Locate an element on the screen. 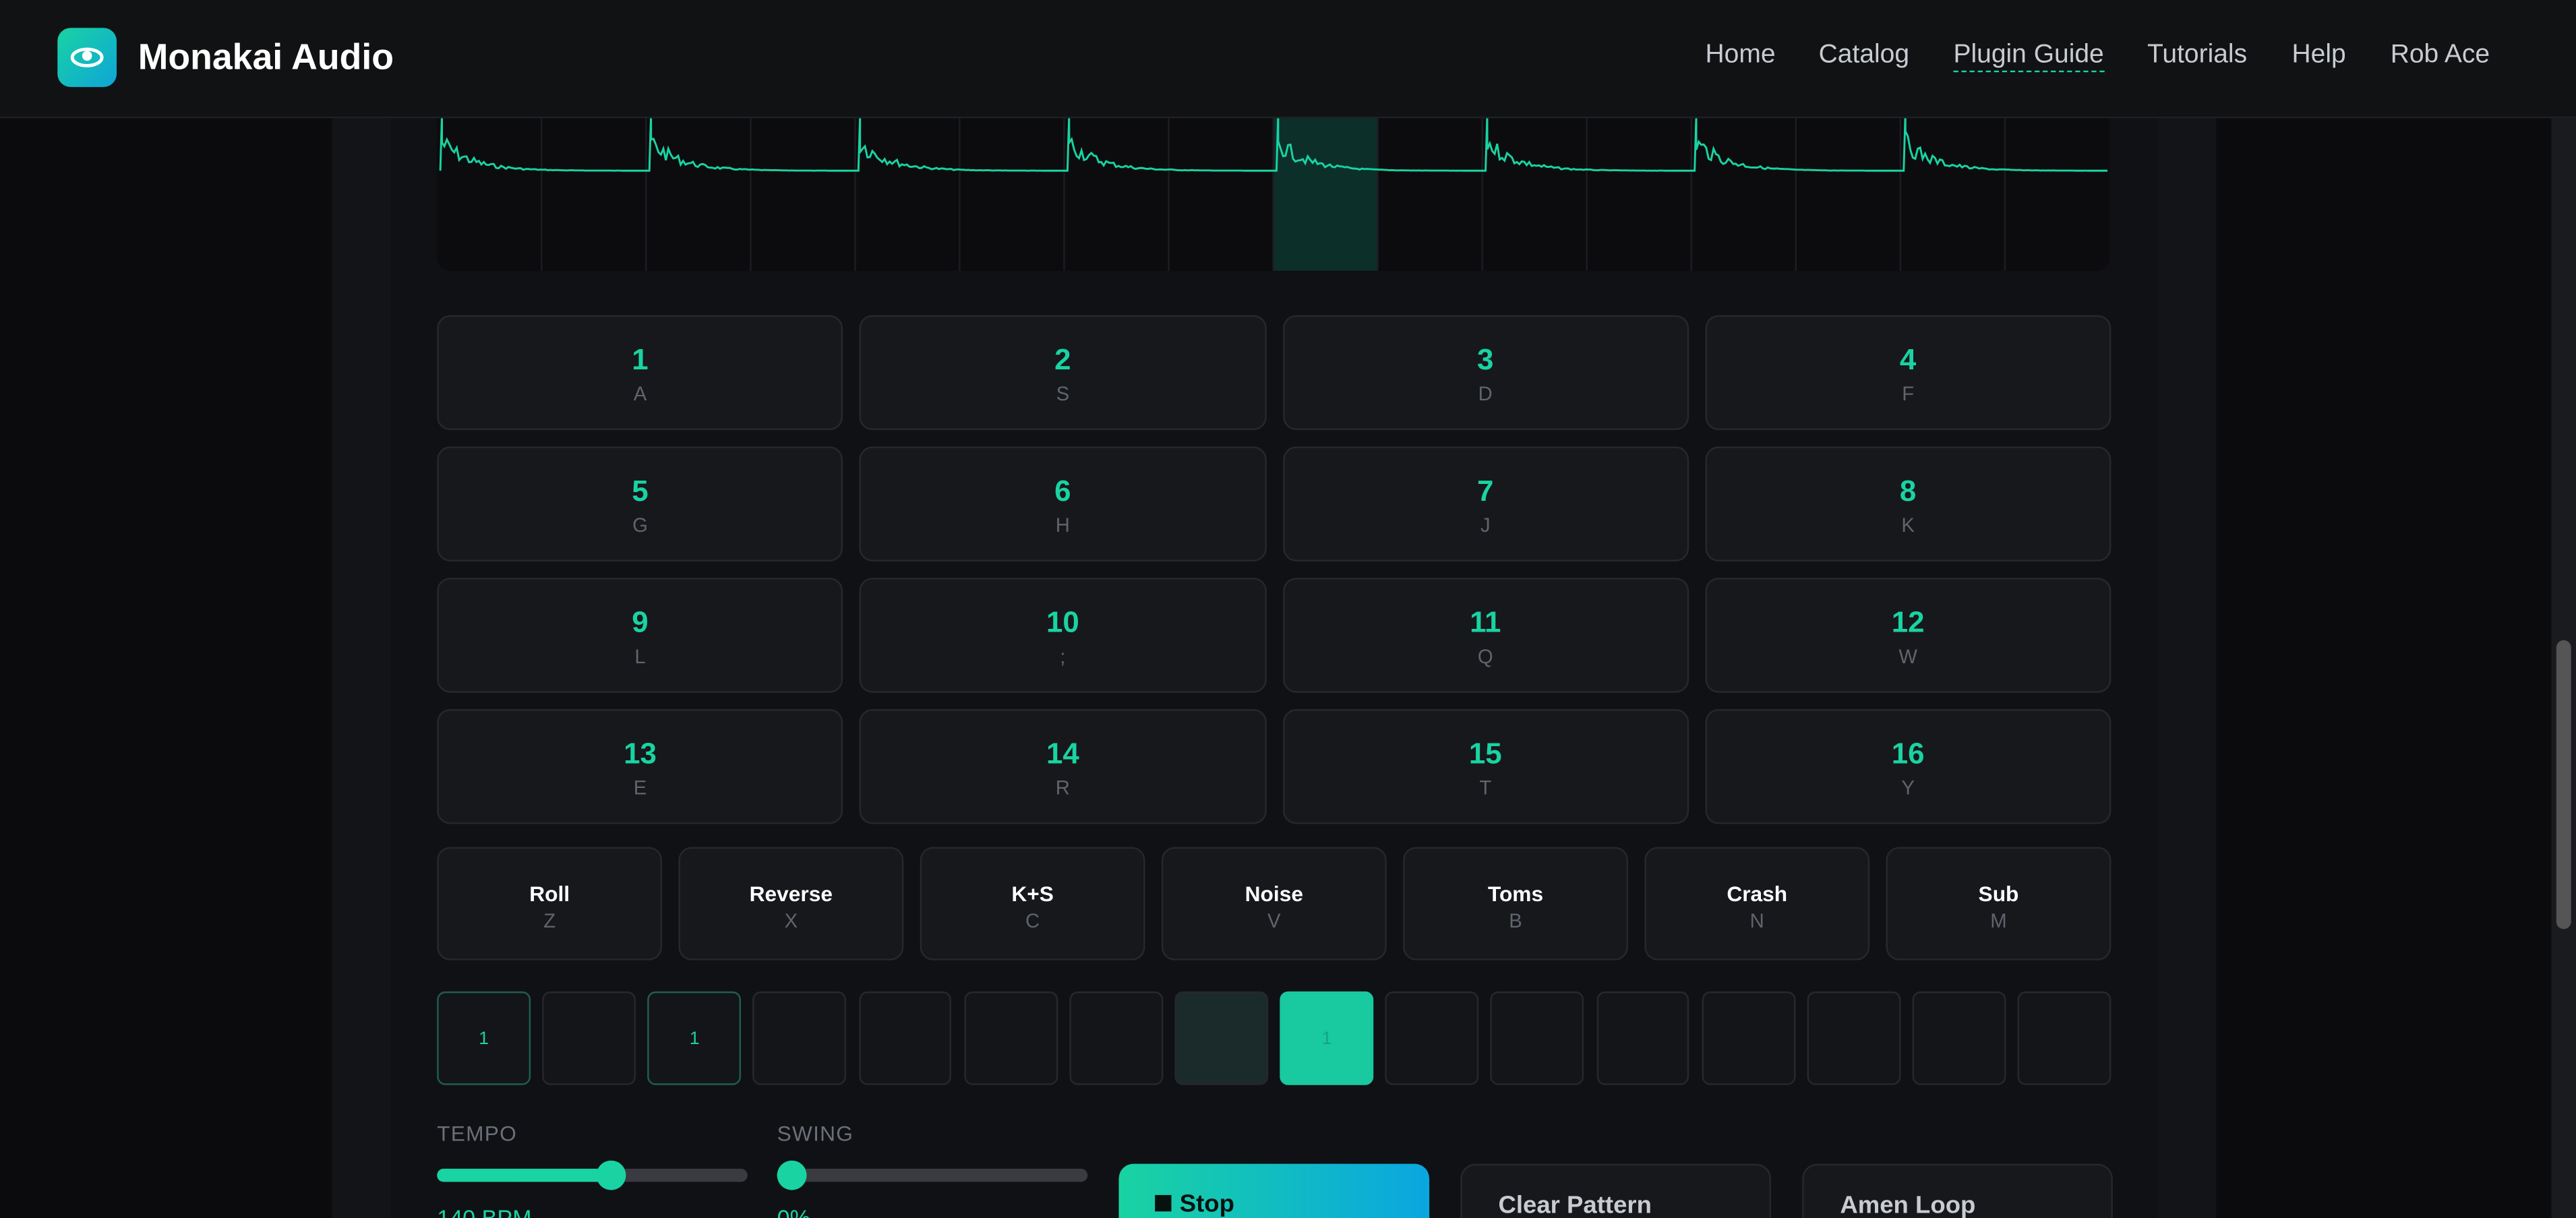 This screenshot has width=2576, height=1218. pad-number: 13 is located at coordinates (640, 753).